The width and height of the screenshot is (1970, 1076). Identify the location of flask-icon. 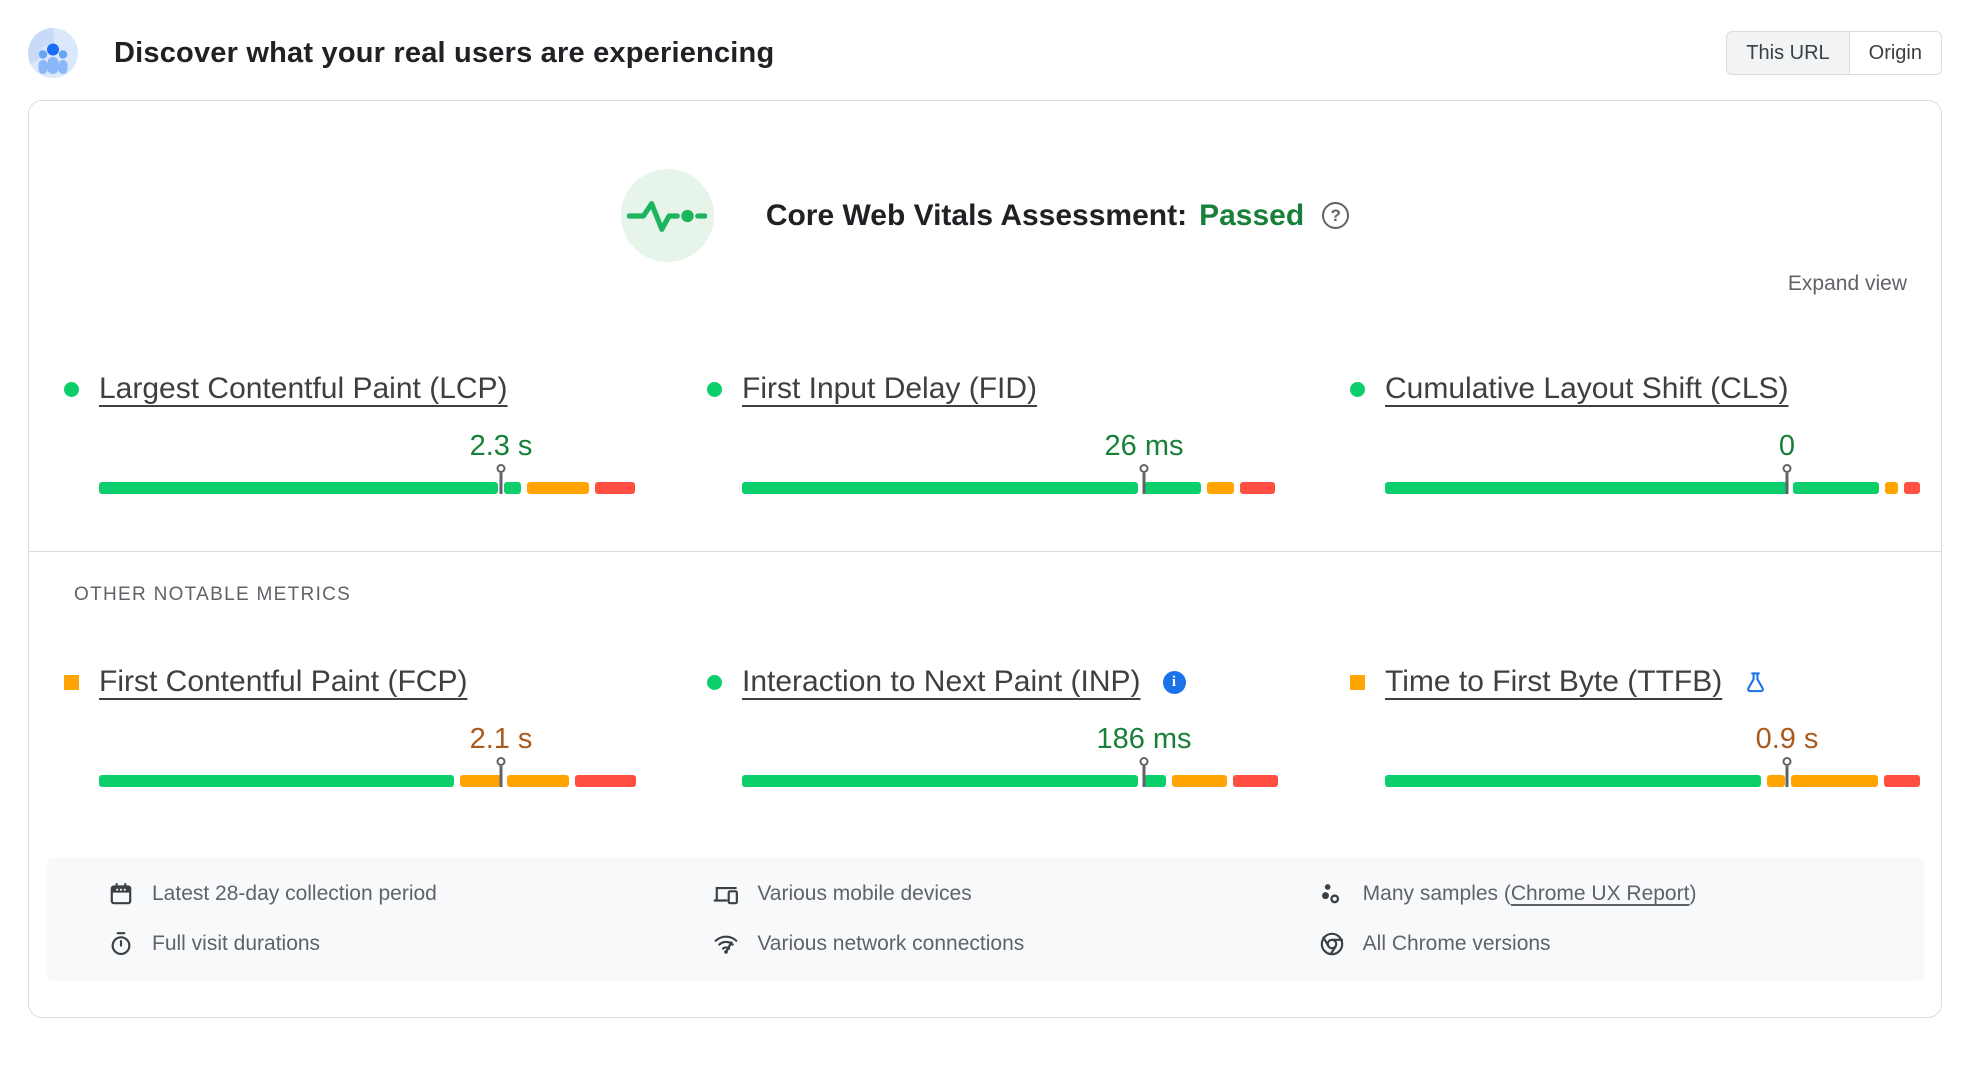
(1755, 682).